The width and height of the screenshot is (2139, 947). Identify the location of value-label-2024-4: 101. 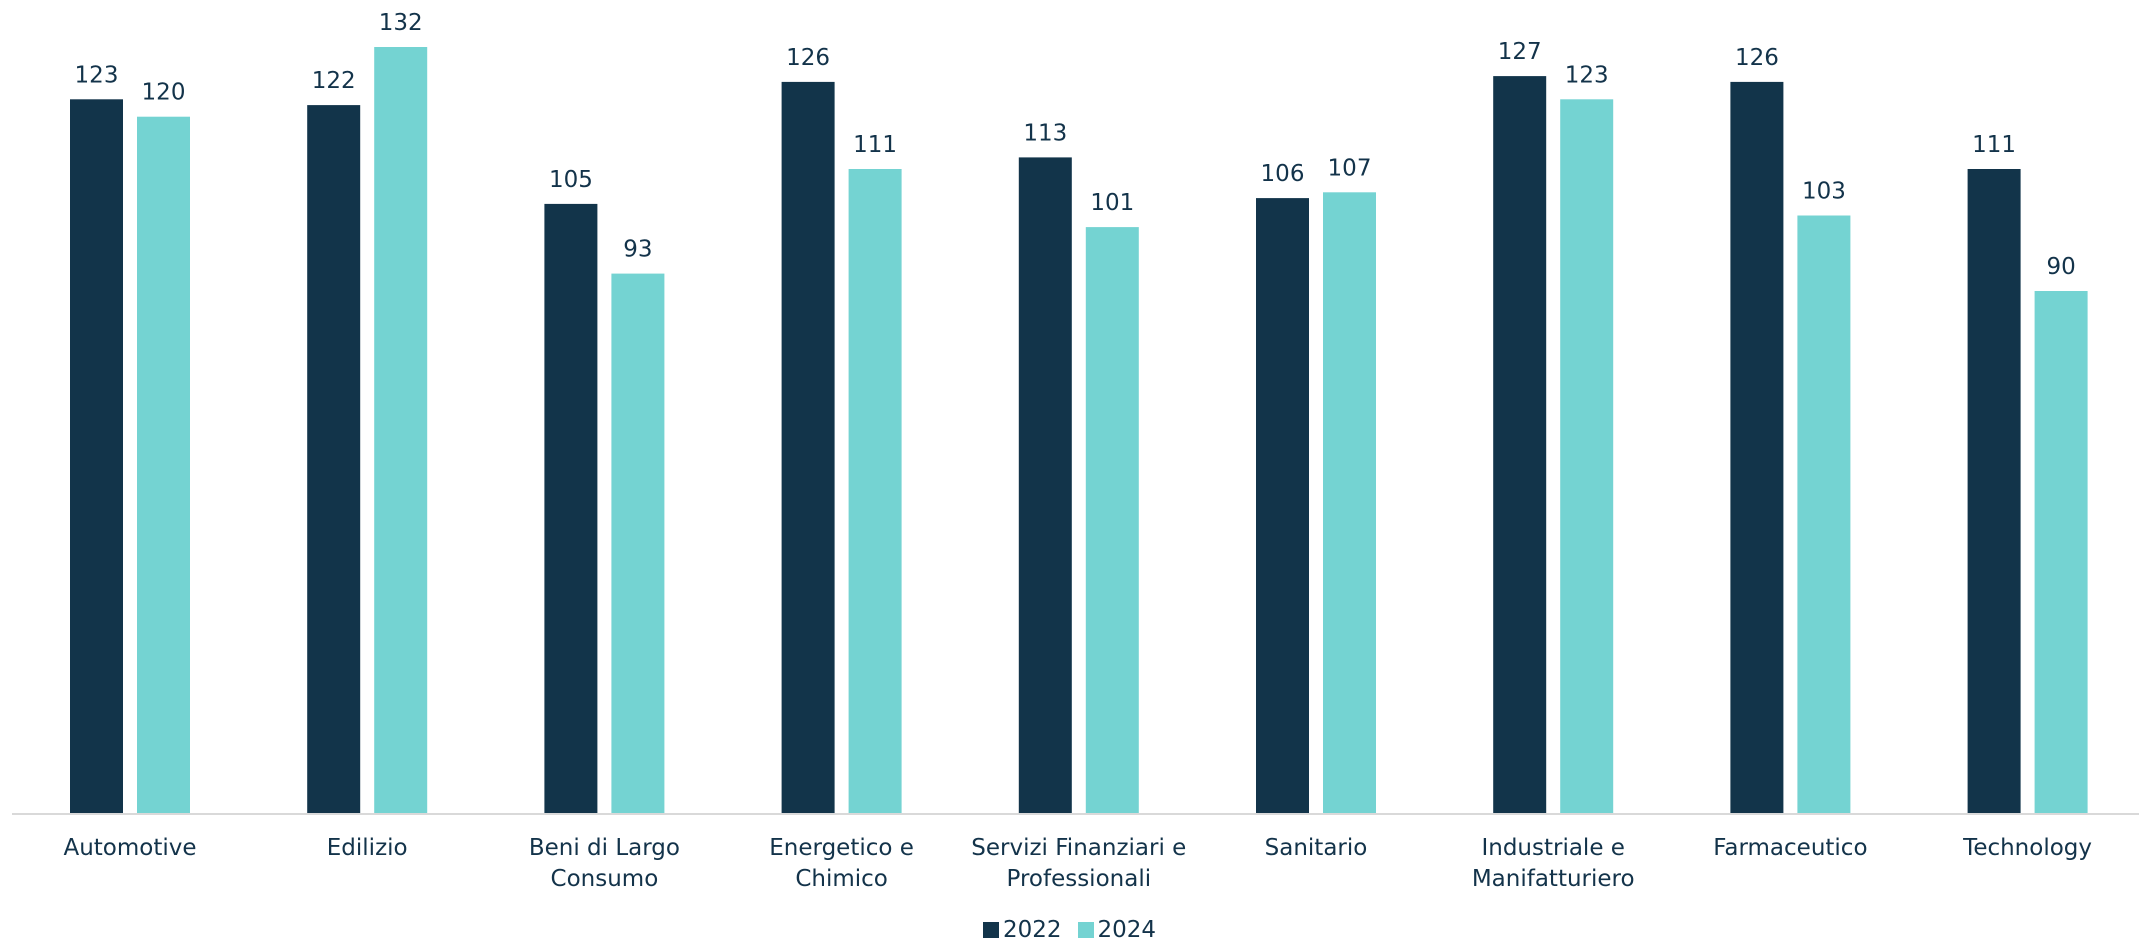
(1112, 203).